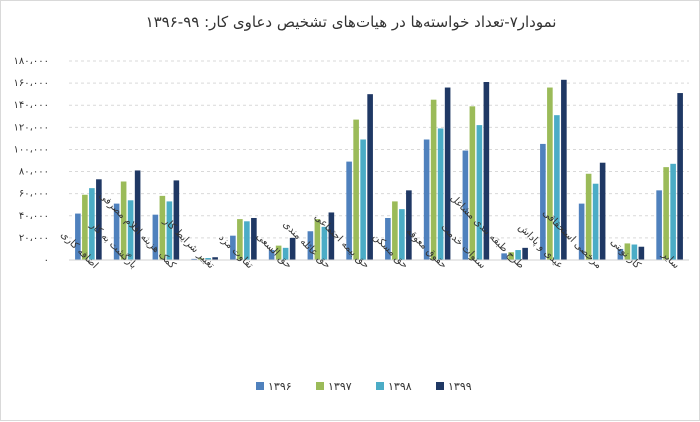  Describe the element at coordinates (31, 149) in the screenshot. I see `y-tick-label: ۱۰۰،۰۰۰` at that location.